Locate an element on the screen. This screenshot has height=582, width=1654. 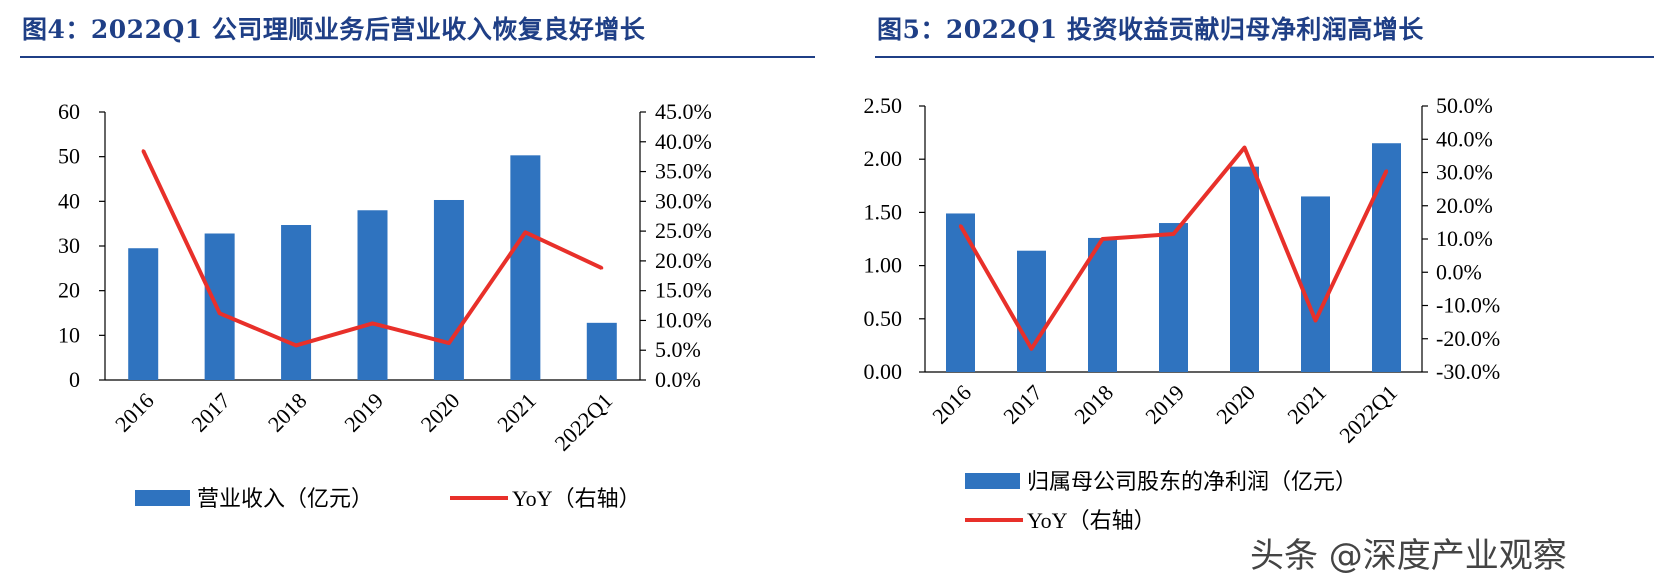
legend-label: 归属母公司股东的净利润（亿元） is located at coordinates (1192, 481).